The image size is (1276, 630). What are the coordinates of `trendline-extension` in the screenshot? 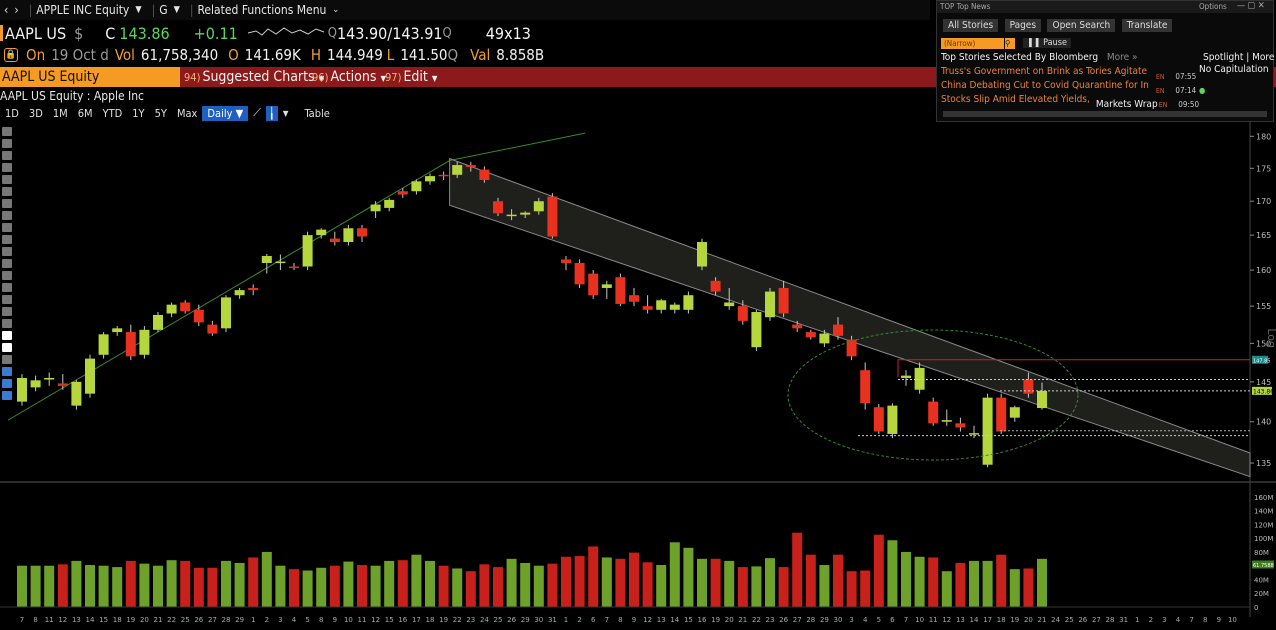 It's located at (517, 147).